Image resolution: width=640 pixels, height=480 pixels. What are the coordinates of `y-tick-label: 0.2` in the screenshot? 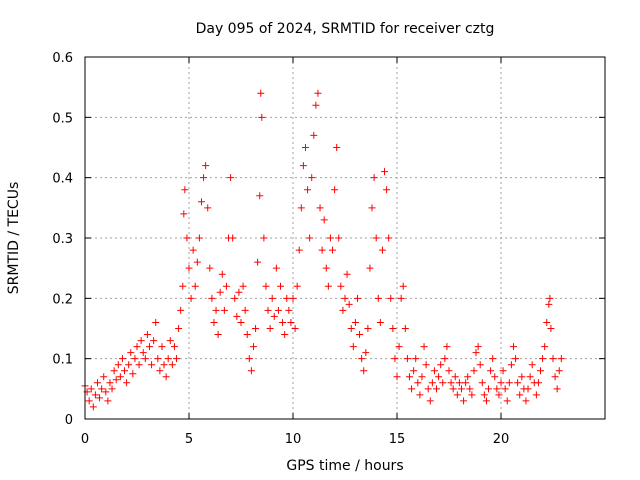 It's located at (62, 299).